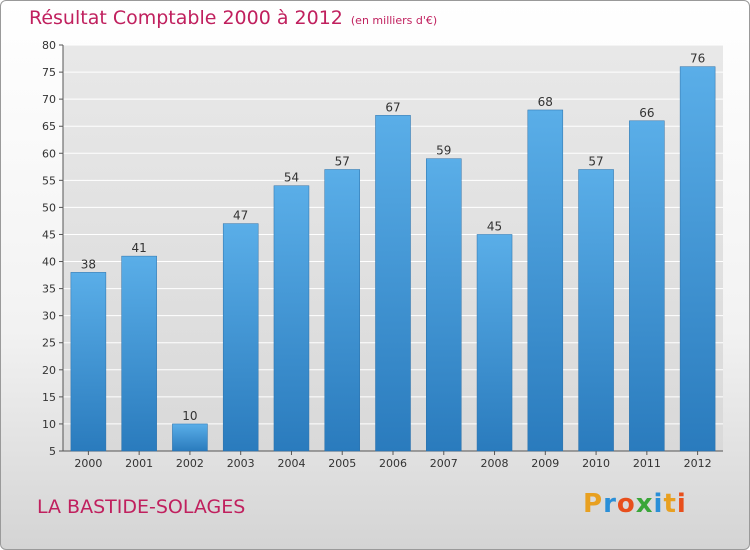  Describe the element at coordinates (49, 262) in the screenshot. I see `y-tick-label: 40` at that location.